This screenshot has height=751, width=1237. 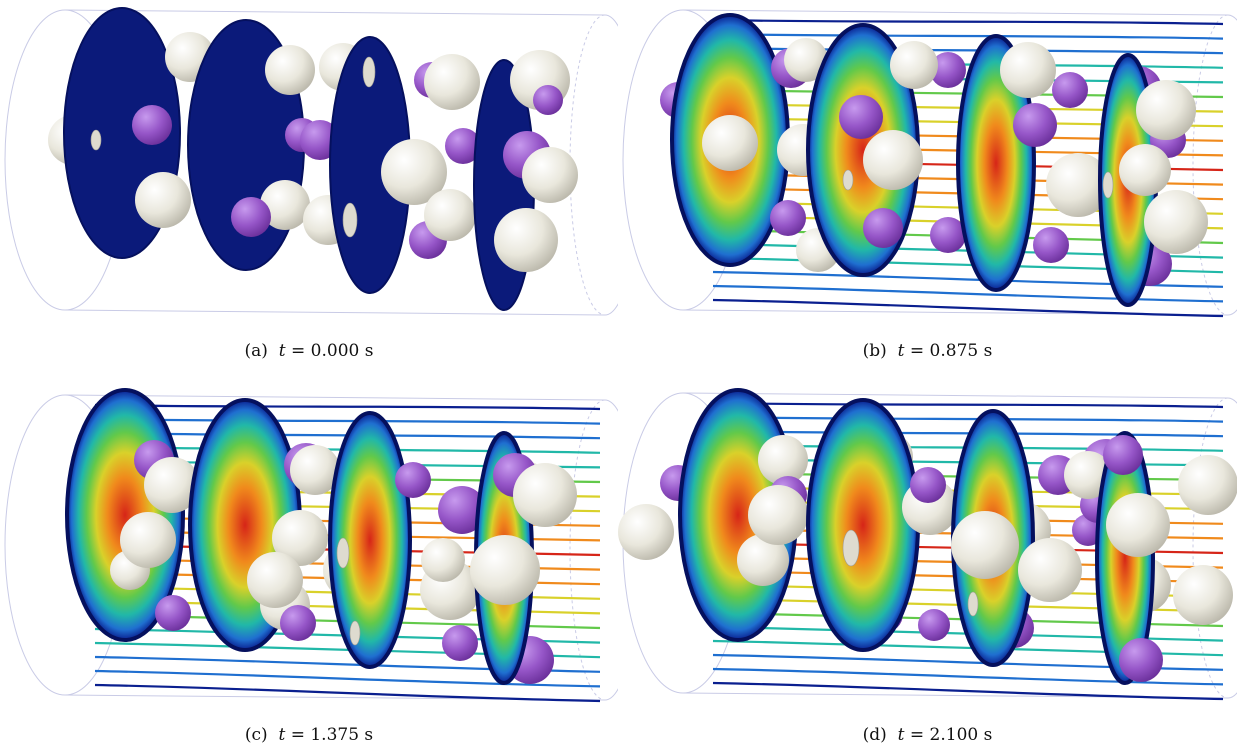 What do you see at coordinates (309, 351) in the screenshot?
I see `caption-a: (a) t = 0.000 s` at bounding box center [309, 351].